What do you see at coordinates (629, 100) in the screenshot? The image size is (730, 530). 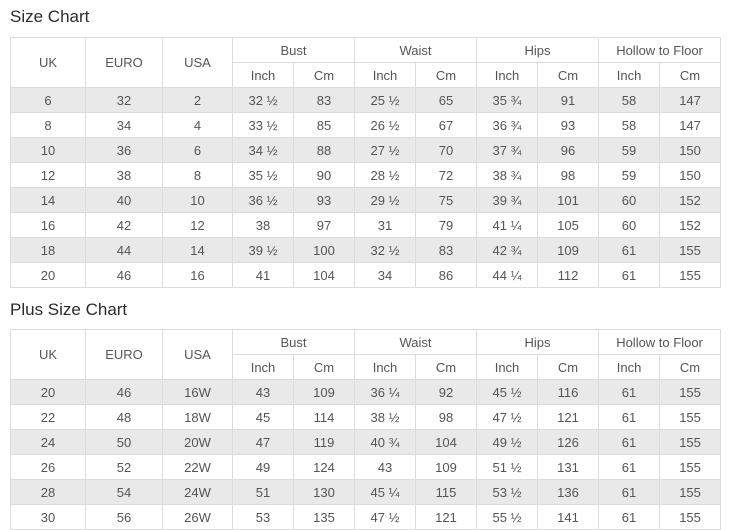 I see `table-cell: 58` at bounding box center [629, 100].